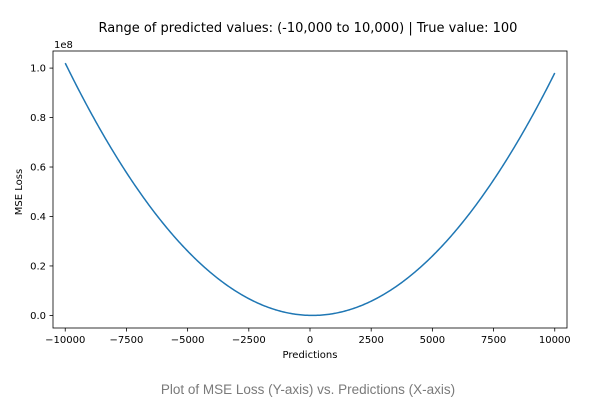  I want to click on x-tick-label: −5000, so click(188, 340).